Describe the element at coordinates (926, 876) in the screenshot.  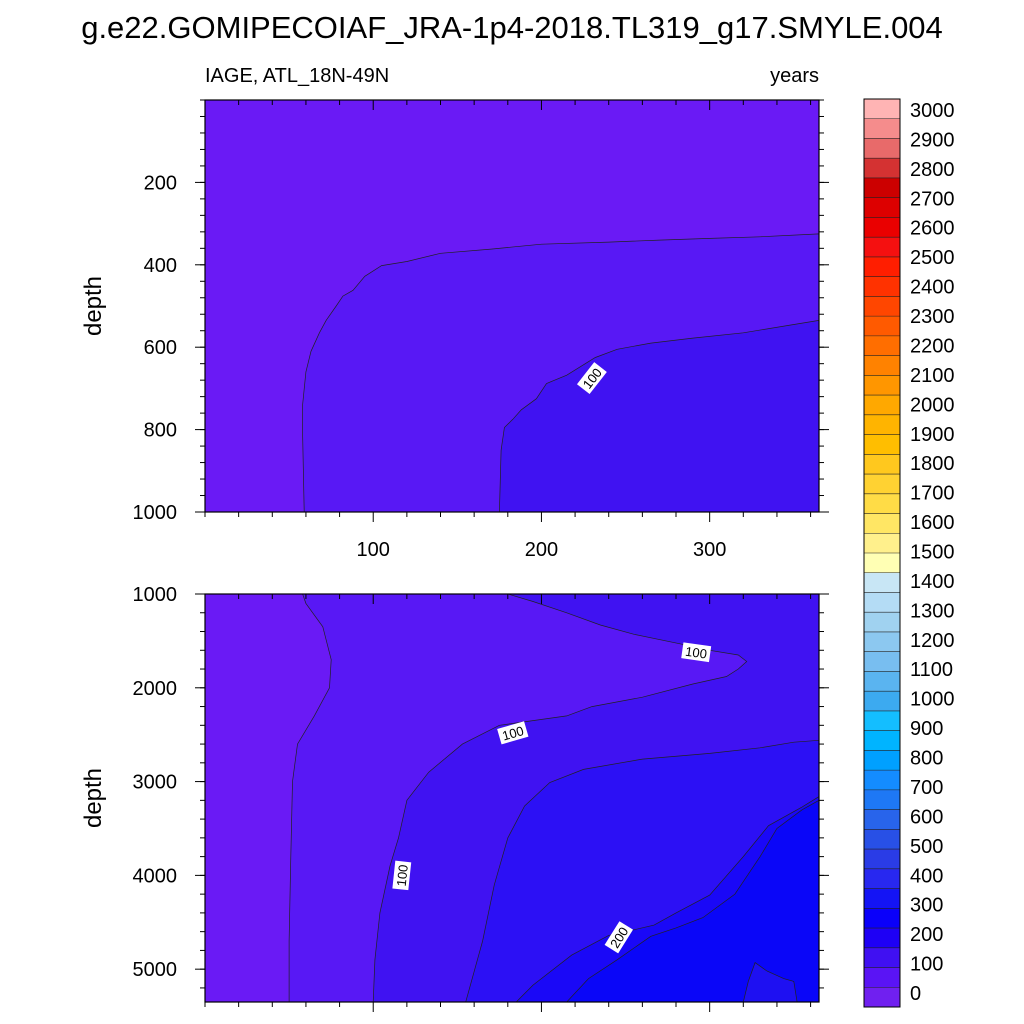
I see `colorbar-label: 400` at that location.